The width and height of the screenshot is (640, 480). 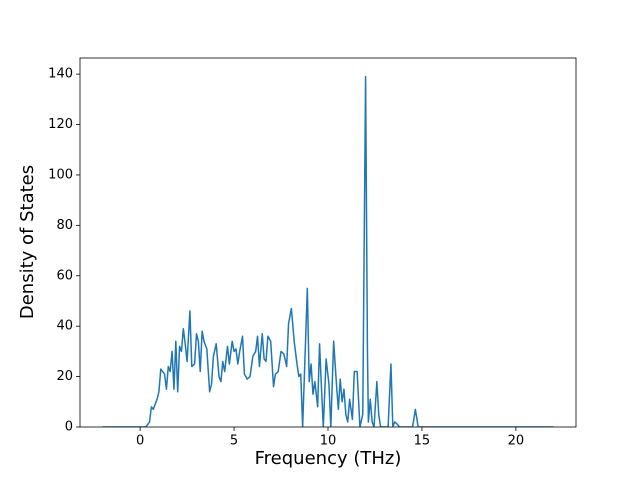 I want to click on y-tick-label: 120, so click(x=60, y=124).